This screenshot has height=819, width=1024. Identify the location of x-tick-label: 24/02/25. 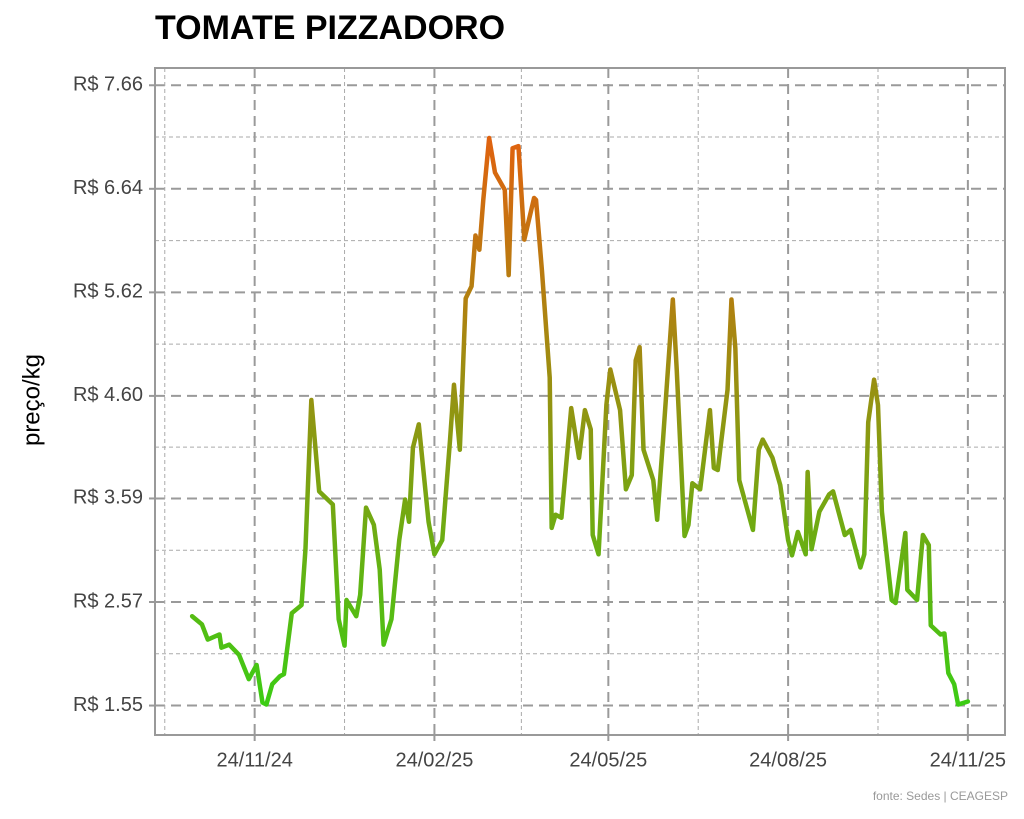
(434, 760).